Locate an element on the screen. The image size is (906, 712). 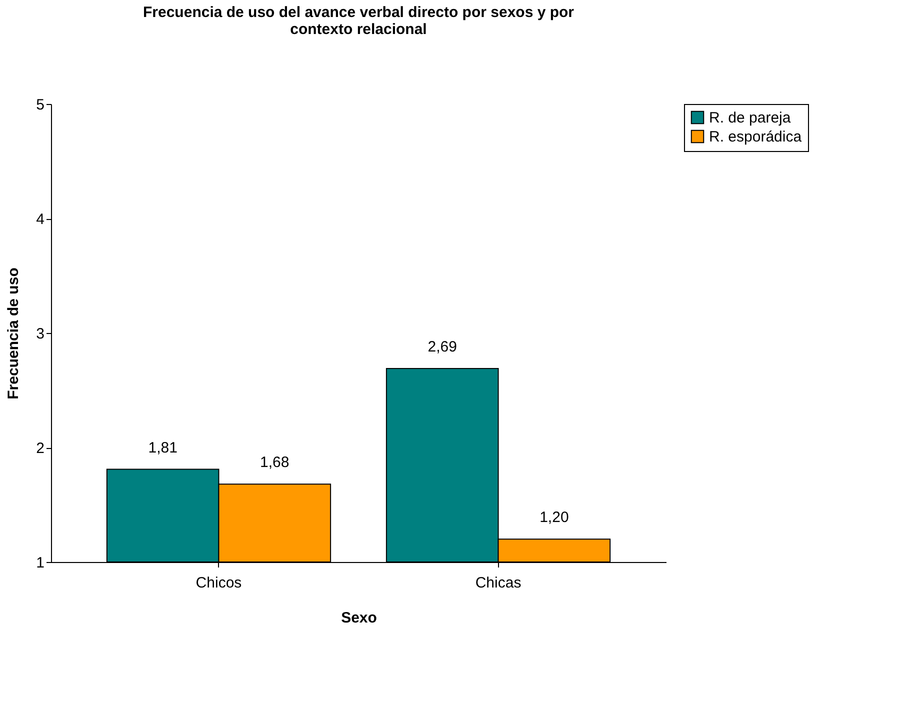
x-tick-label: Chicas is located at coordinates (498, 583).